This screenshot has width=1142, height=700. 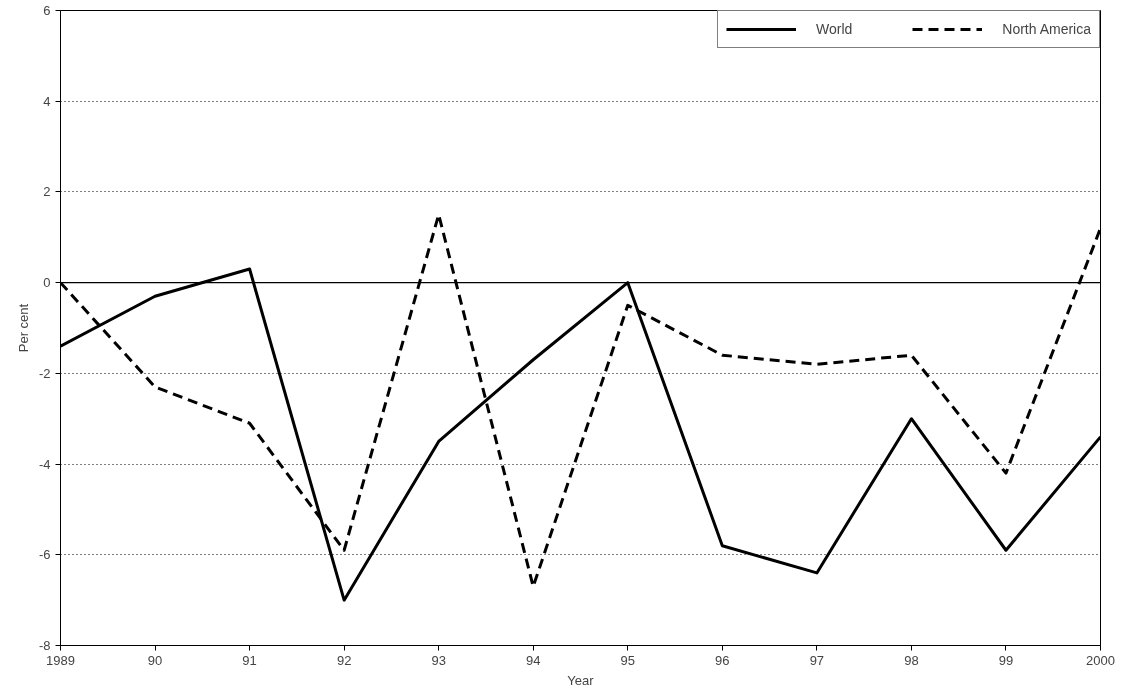 What do you see at coordinates (628, 660) in the screenshot?
I see `x-tick-label: 95` at bounding box center [628, 660].